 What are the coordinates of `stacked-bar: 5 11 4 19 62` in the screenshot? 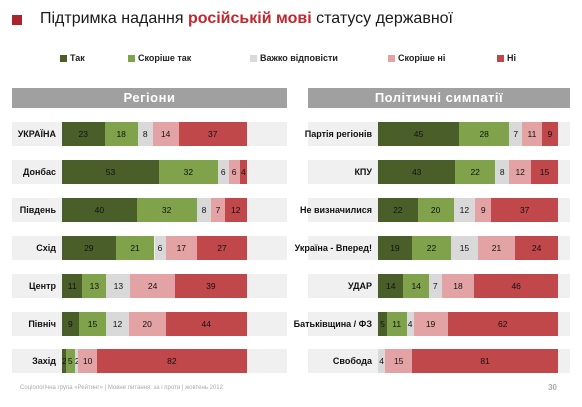 It's located at (468, 324).